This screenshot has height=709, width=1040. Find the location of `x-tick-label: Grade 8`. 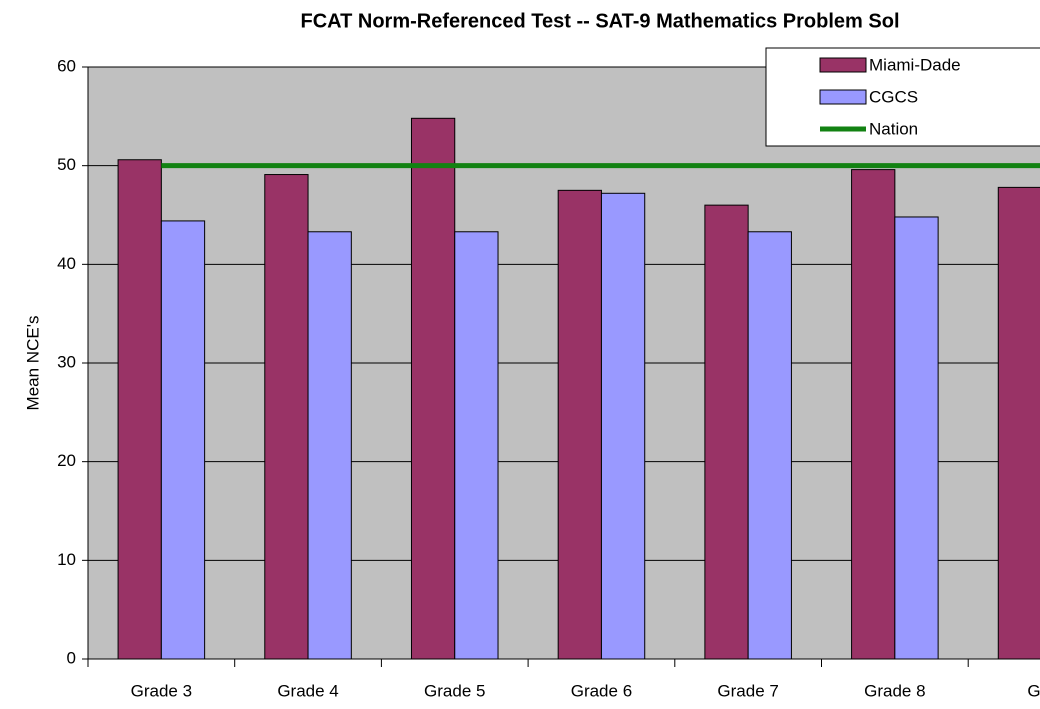

x-tick-label: Grade 8 is located at coordinates (894, 690).